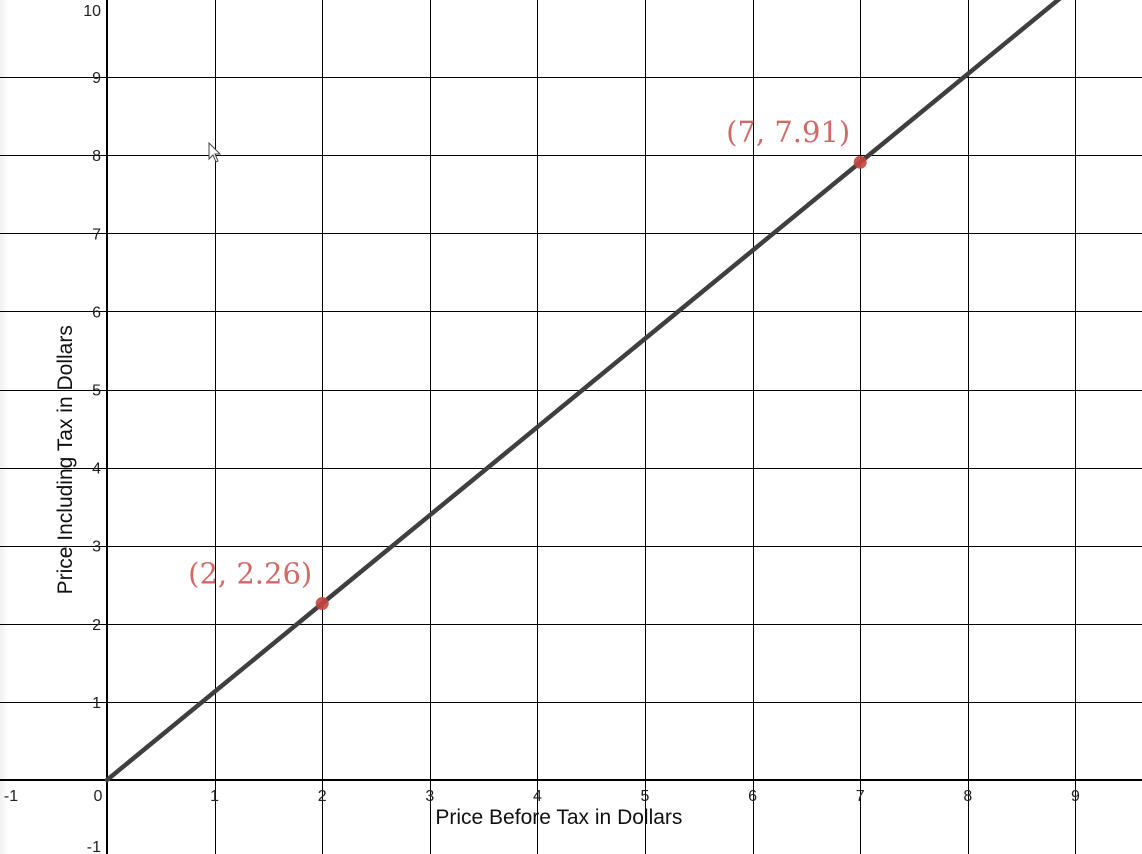 This screenshot has width=1142, height=854. What do you see at coordinates (65, 459) in the screenshot?
I see `y-axis-title: Price Including Tax in Dollars` at bounding box center [65, 459].